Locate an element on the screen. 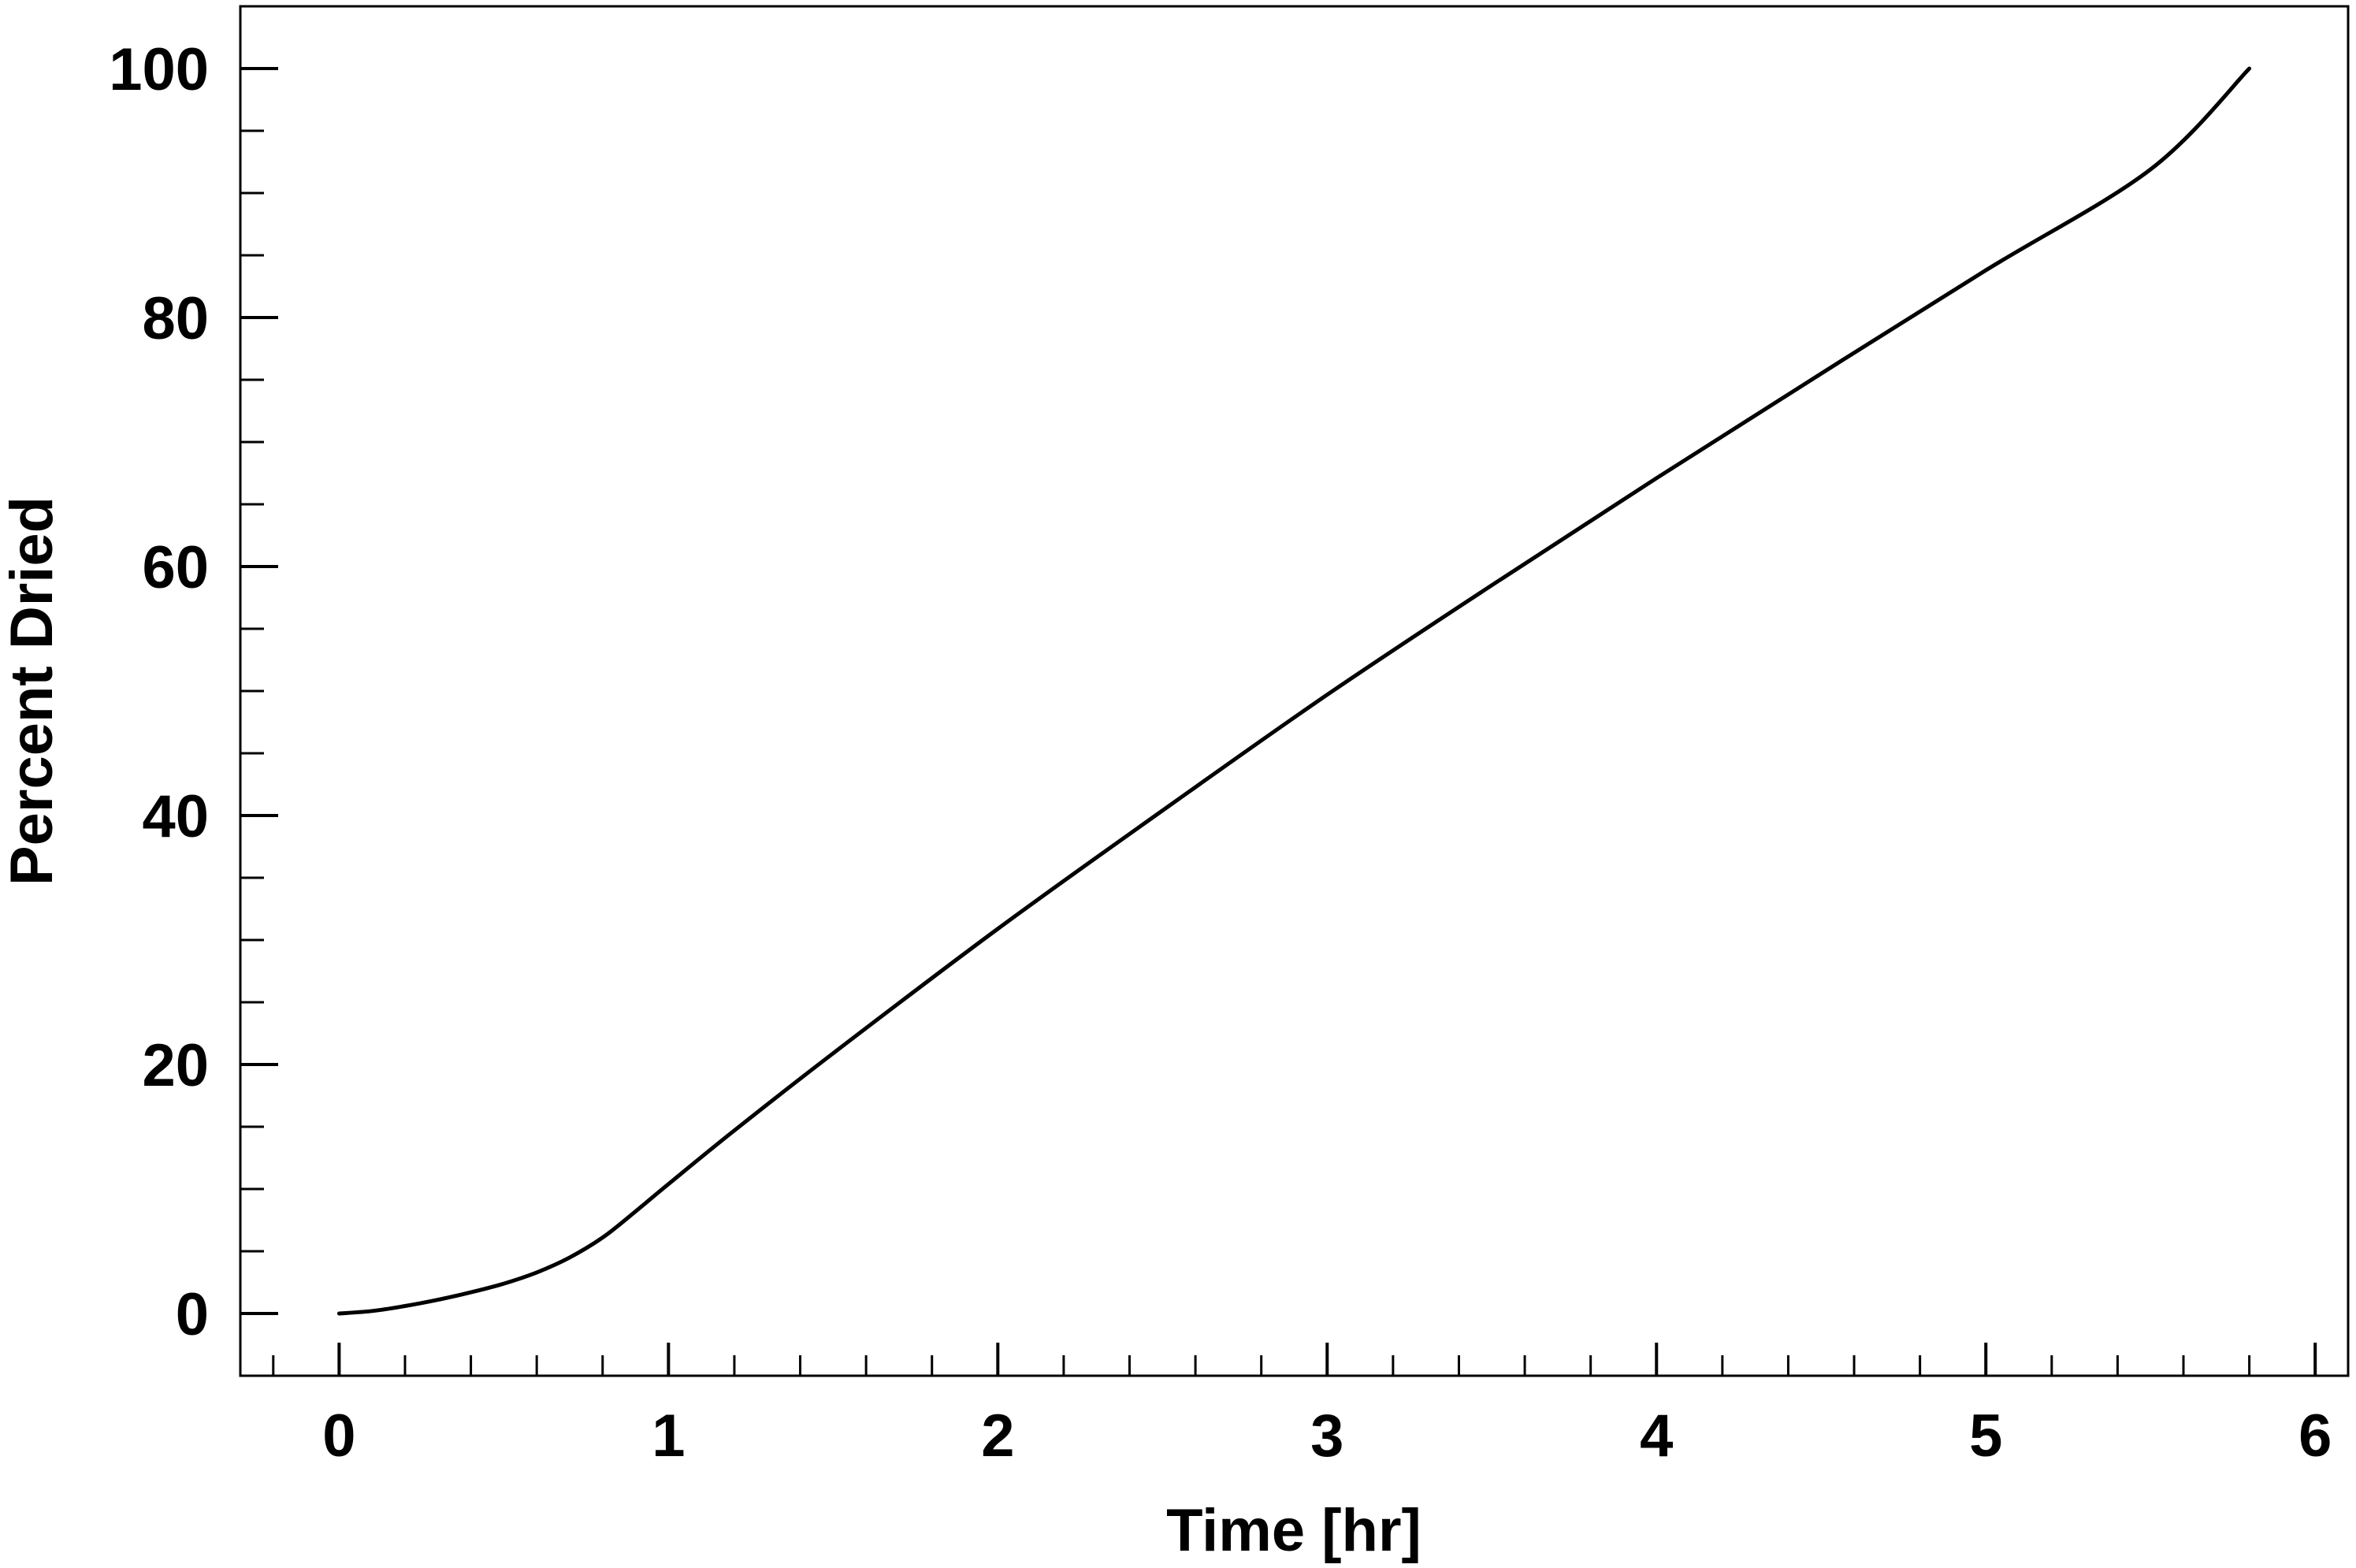  x-tick-label: 0 is located at coordinates (338, 1436).